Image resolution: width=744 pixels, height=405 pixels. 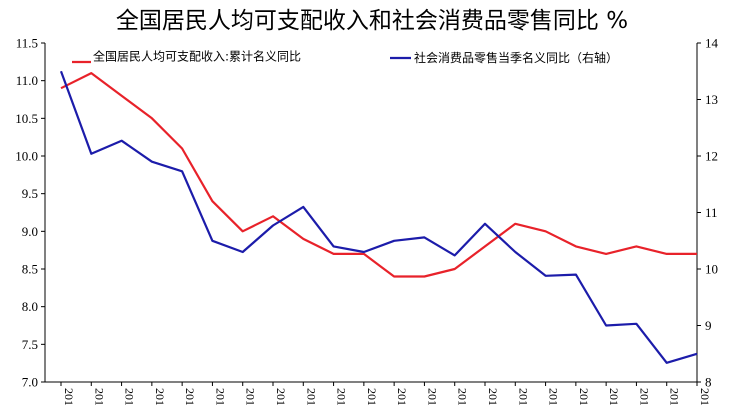 I want to click on left-tick-label: 11.0, so click(x=27, y=80).